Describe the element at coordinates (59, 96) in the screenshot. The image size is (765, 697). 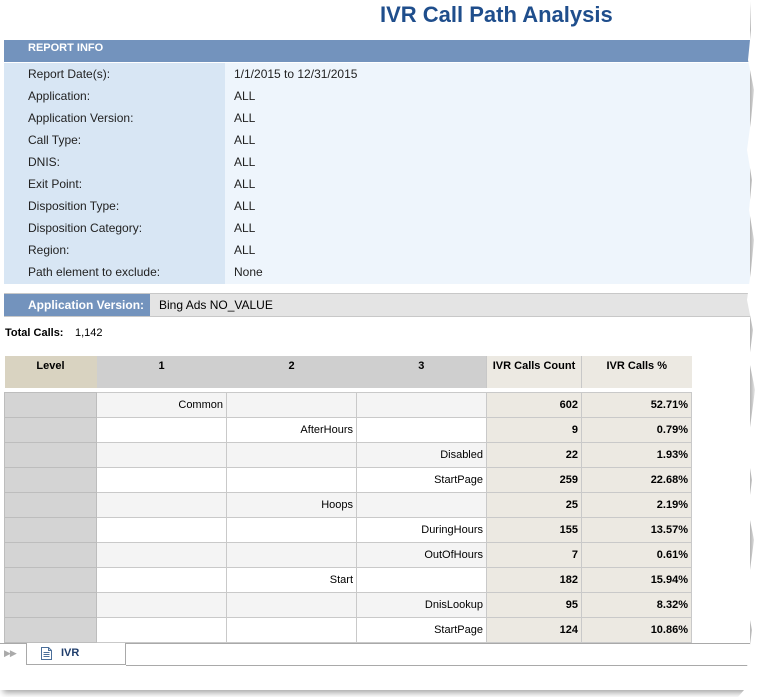
I see `application-label: Application:` at that location.